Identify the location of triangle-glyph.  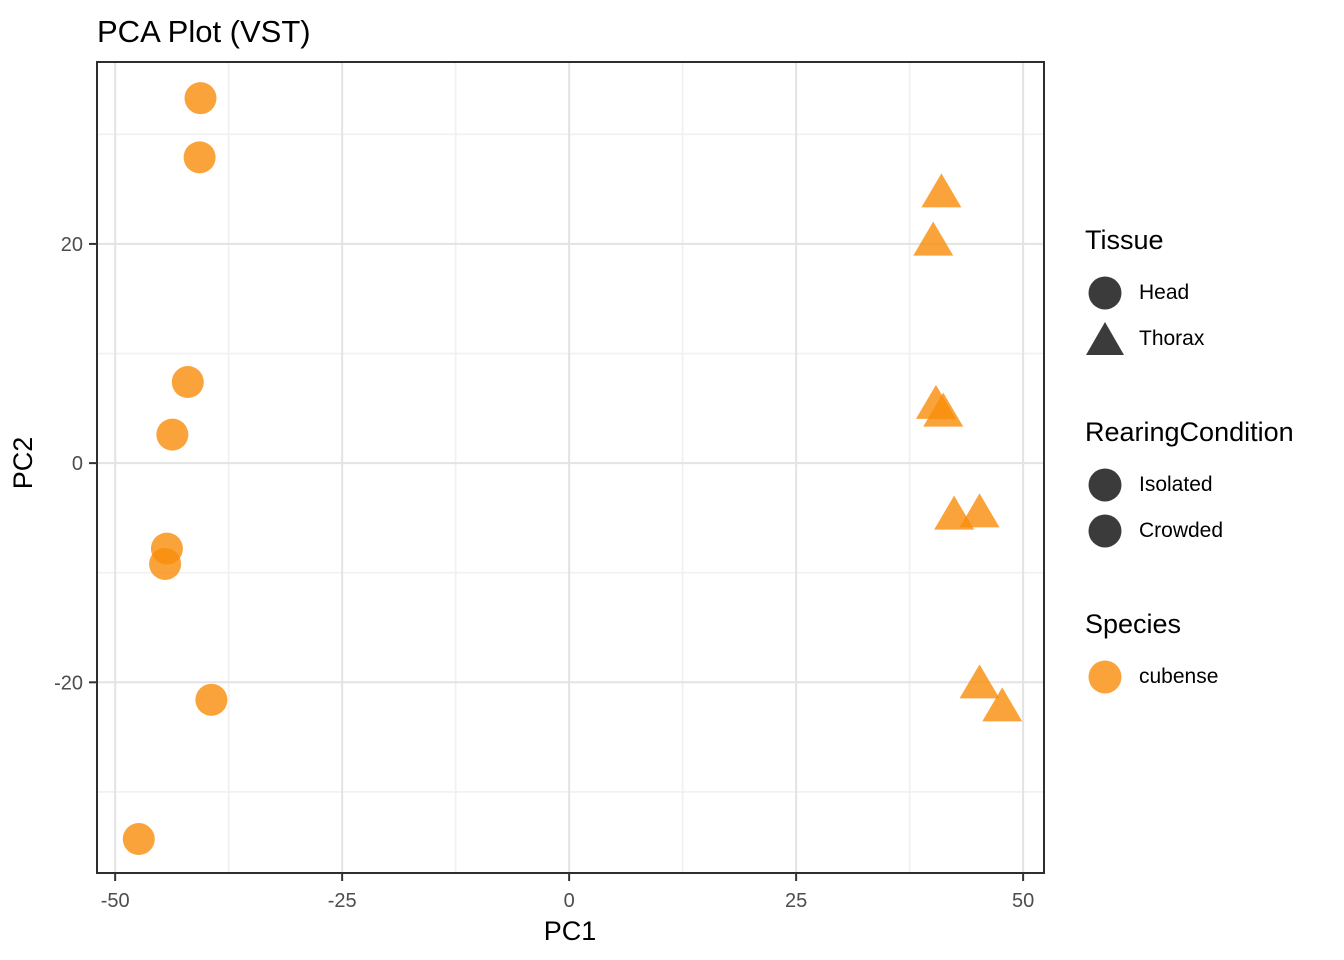
(1105, 338).